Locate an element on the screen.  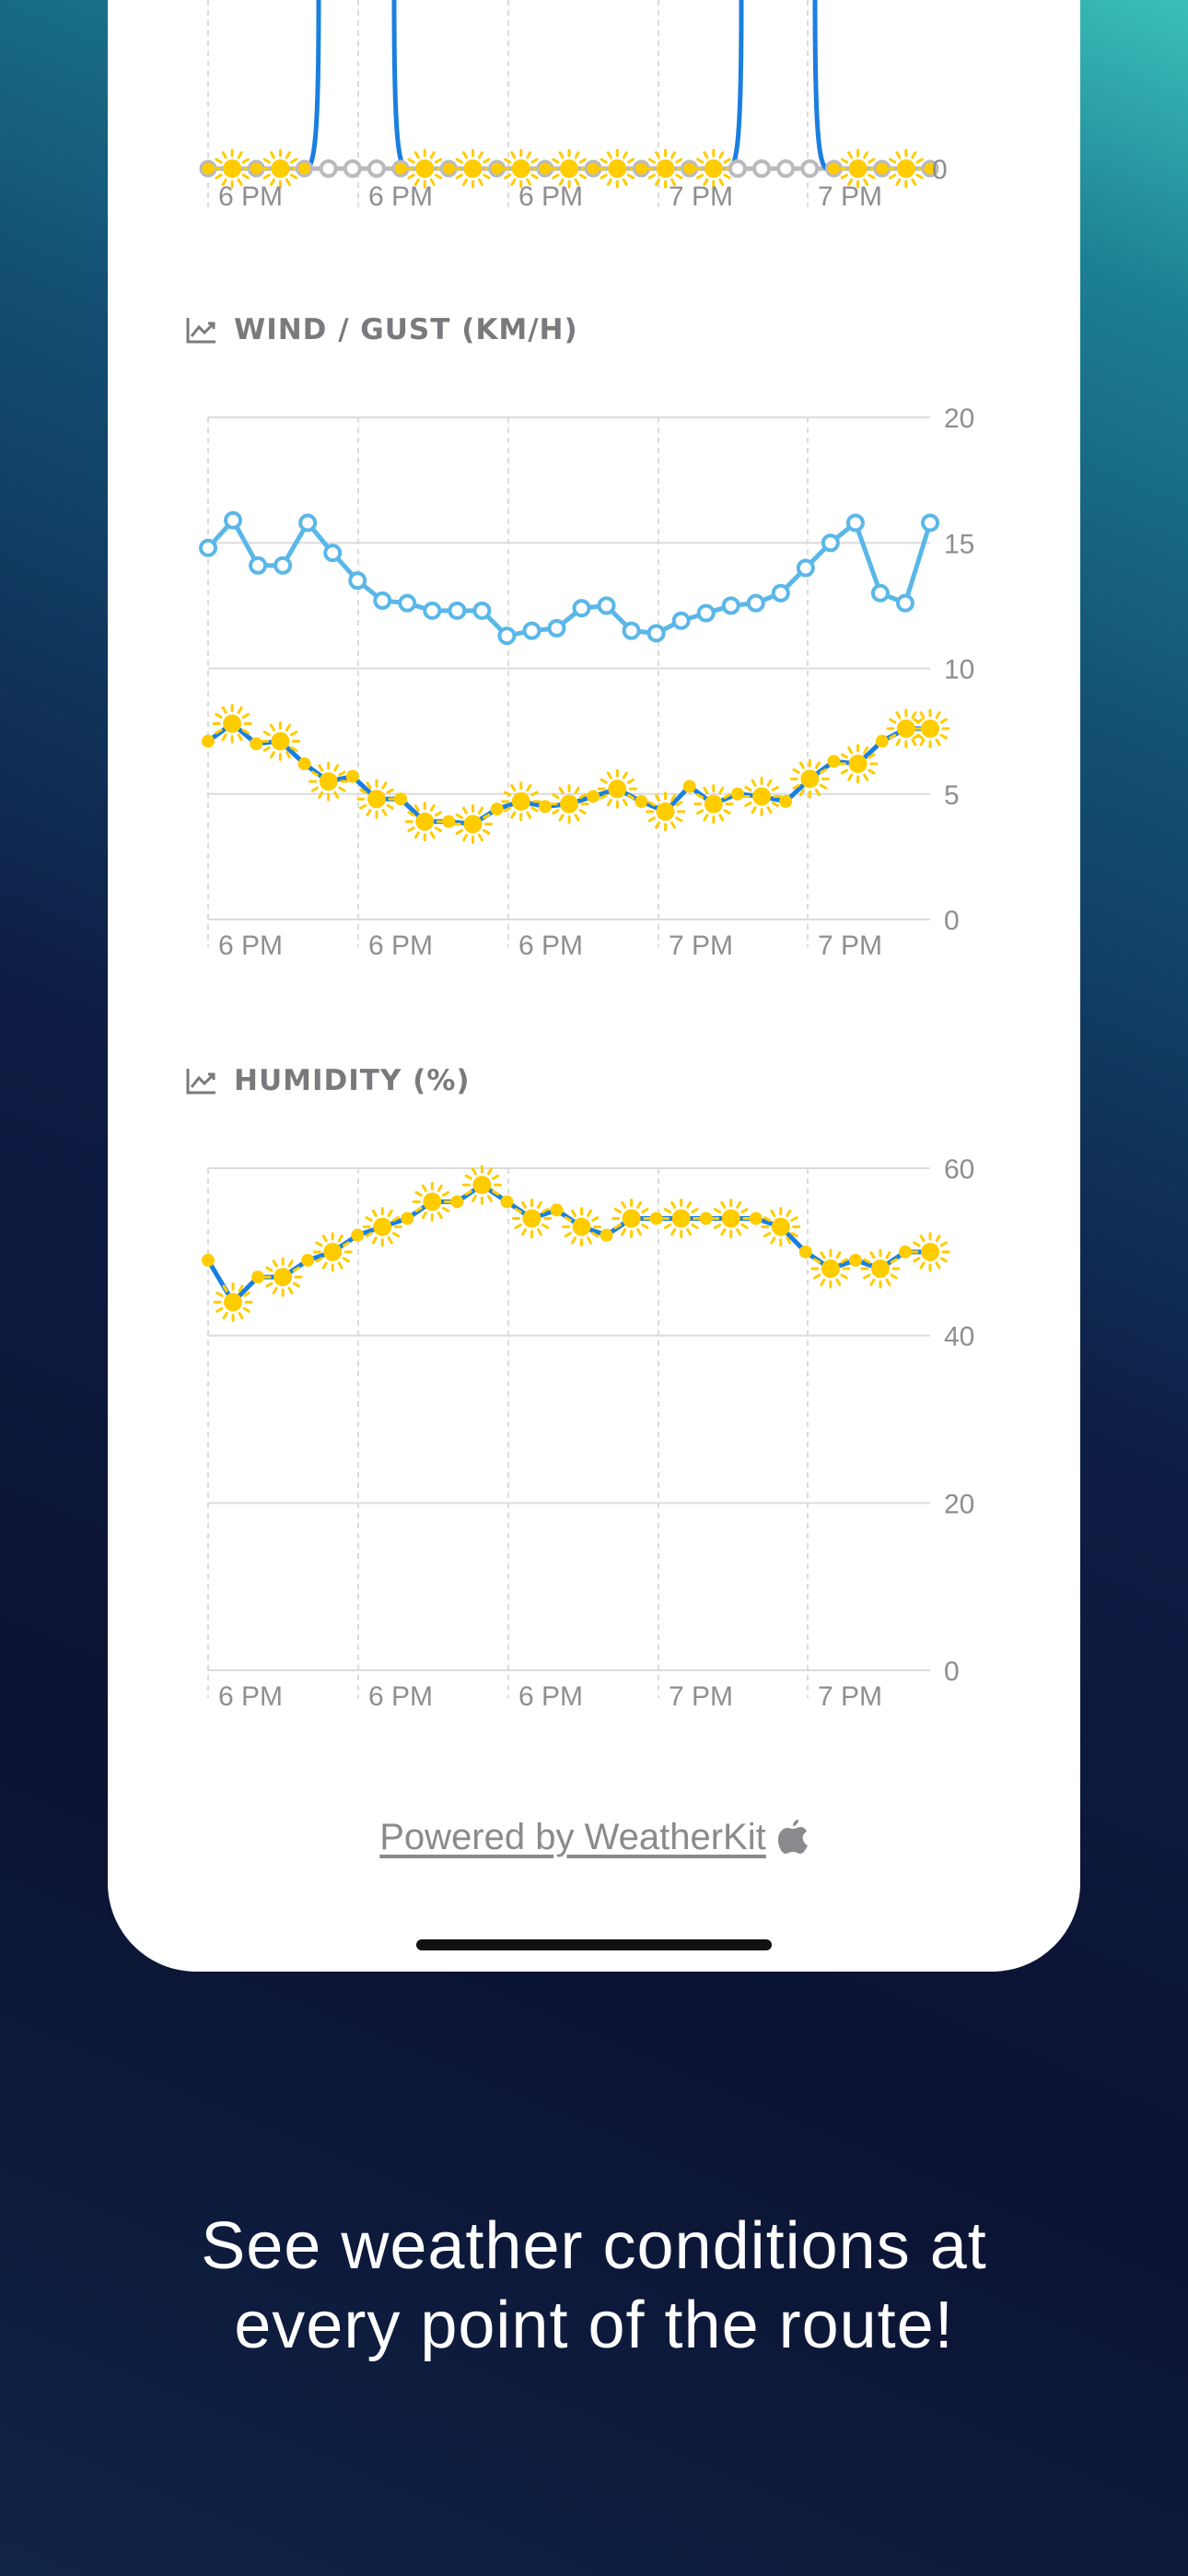
humidity-chart-title: HUMIDITY (%) is located at coordinates (352, 1080).